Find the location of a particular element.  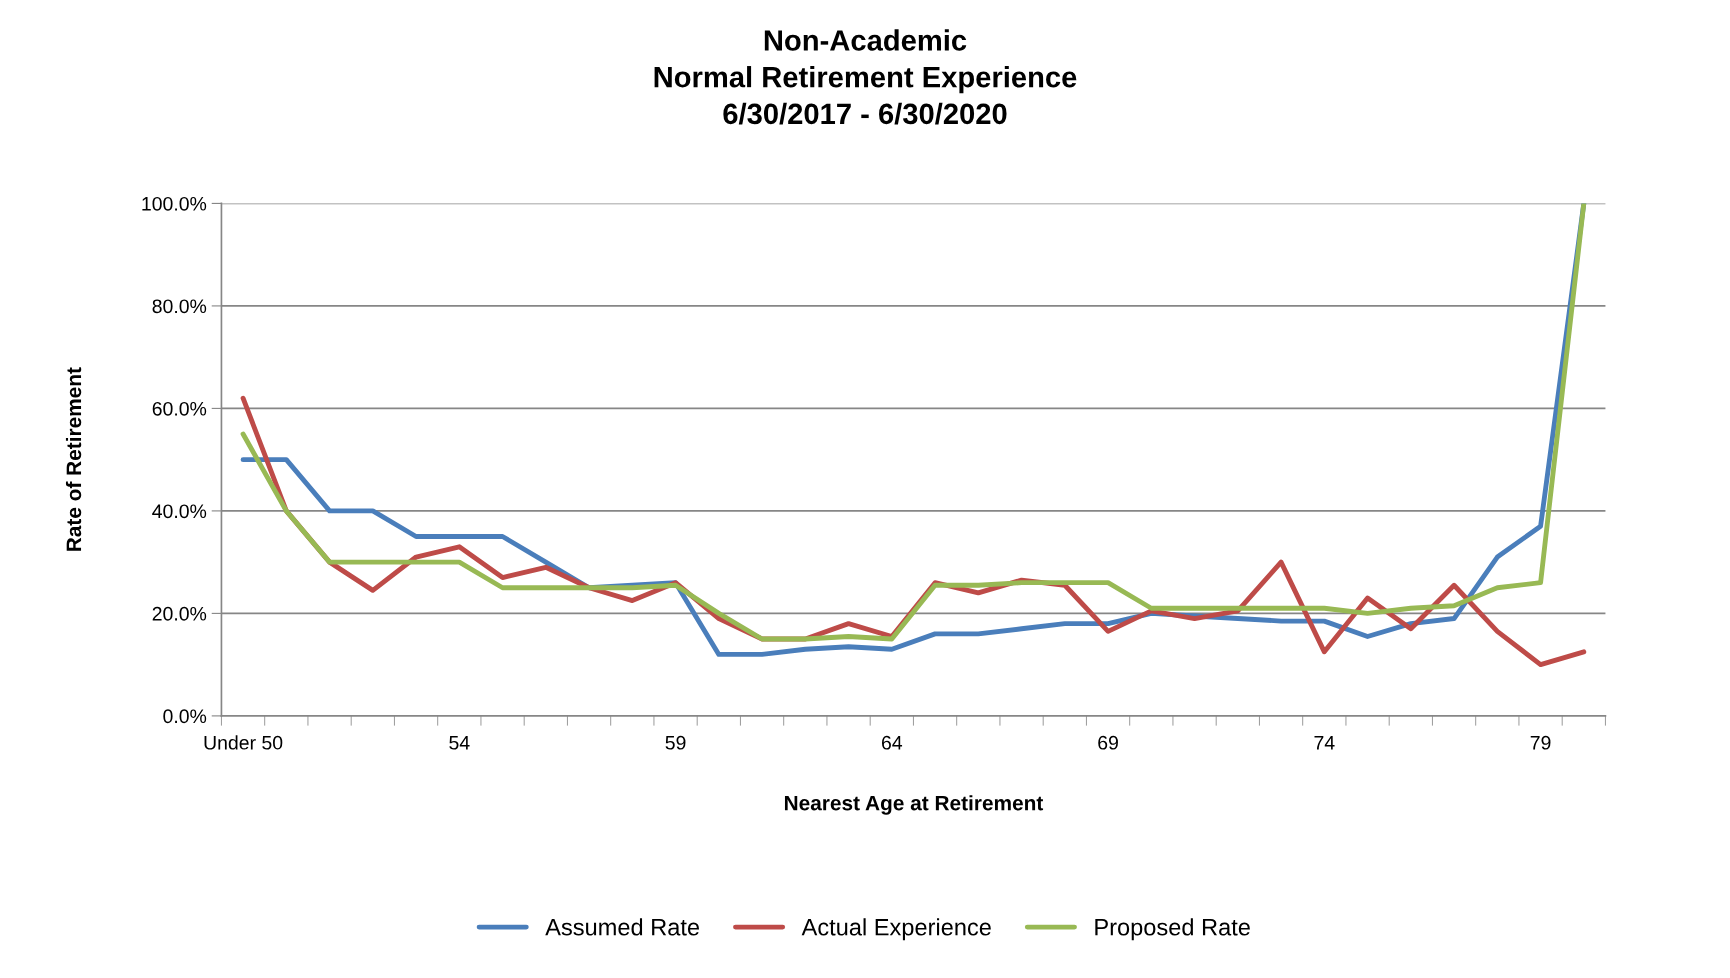

y-tick-label: 100.0% is located at coordinates (174, 203).